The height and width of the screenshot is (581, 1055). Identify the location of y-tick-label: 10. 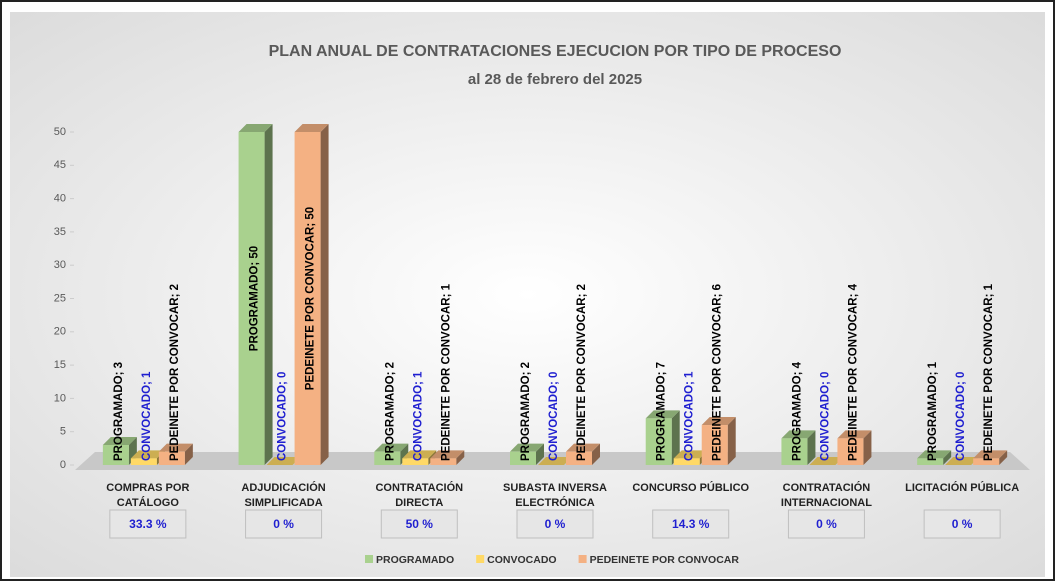
(60, 398).